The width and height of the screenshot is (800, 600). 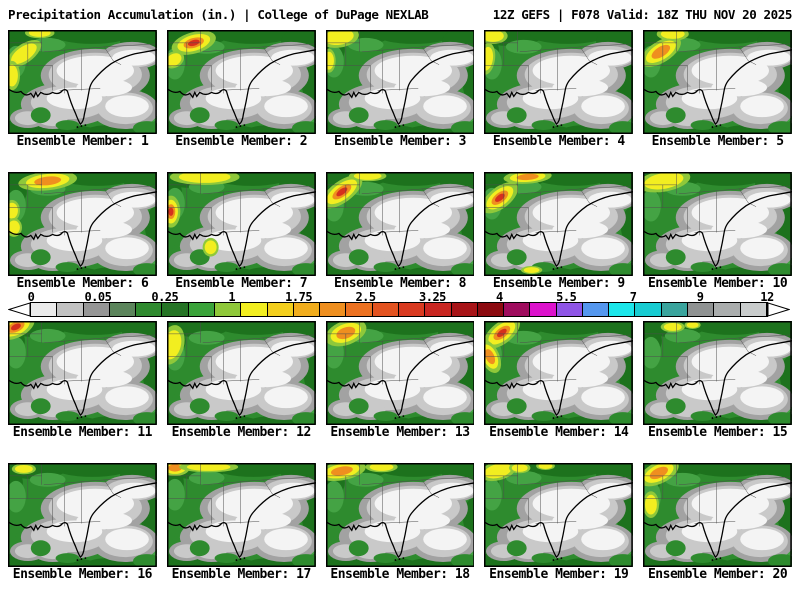 I want to click on ensemble-panel: Ensemble Member: 19, so click(x=559, y=523).